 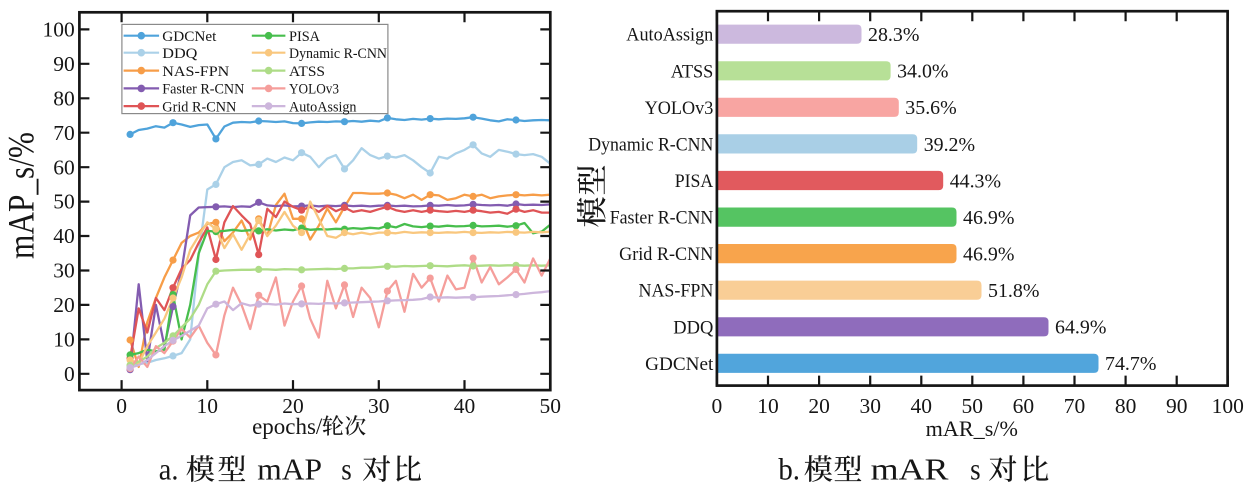 I want to click on svg-text: 28.3%, so click(x=893, y=35).